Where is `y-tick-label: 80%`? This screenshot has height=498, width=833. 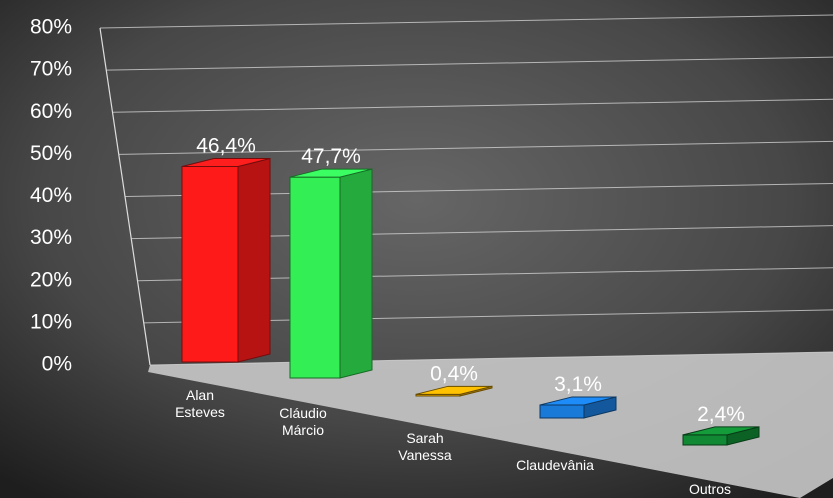 y-tick-label: 80% is located at coordinates (51, 27).